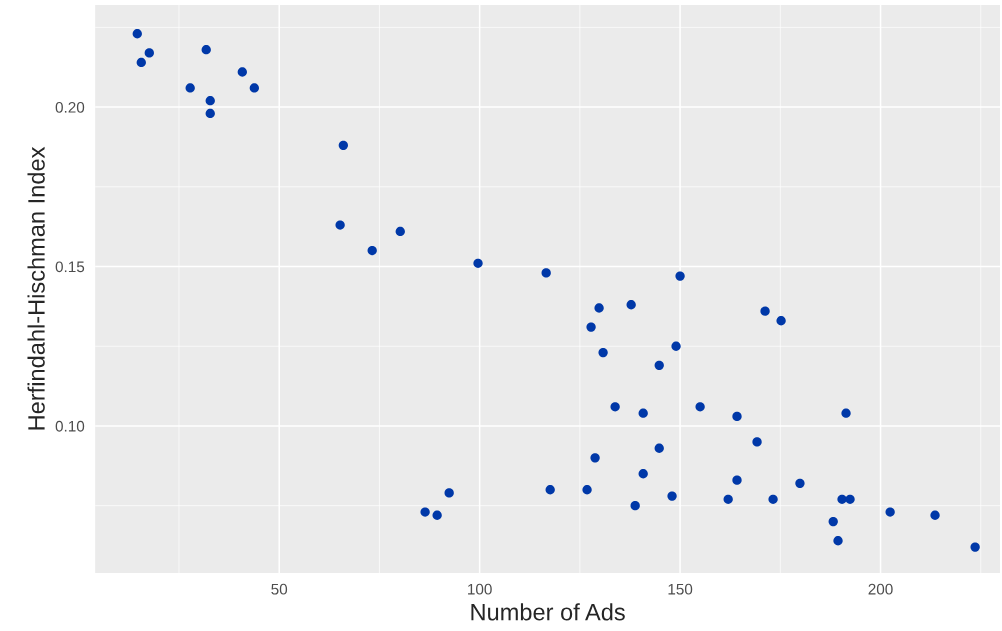 The width and height of the screenshot is (1002, 631). Describe the element at coordinates (279, 589) in the screenshot. I see `x-tick-label: 50` at that location.